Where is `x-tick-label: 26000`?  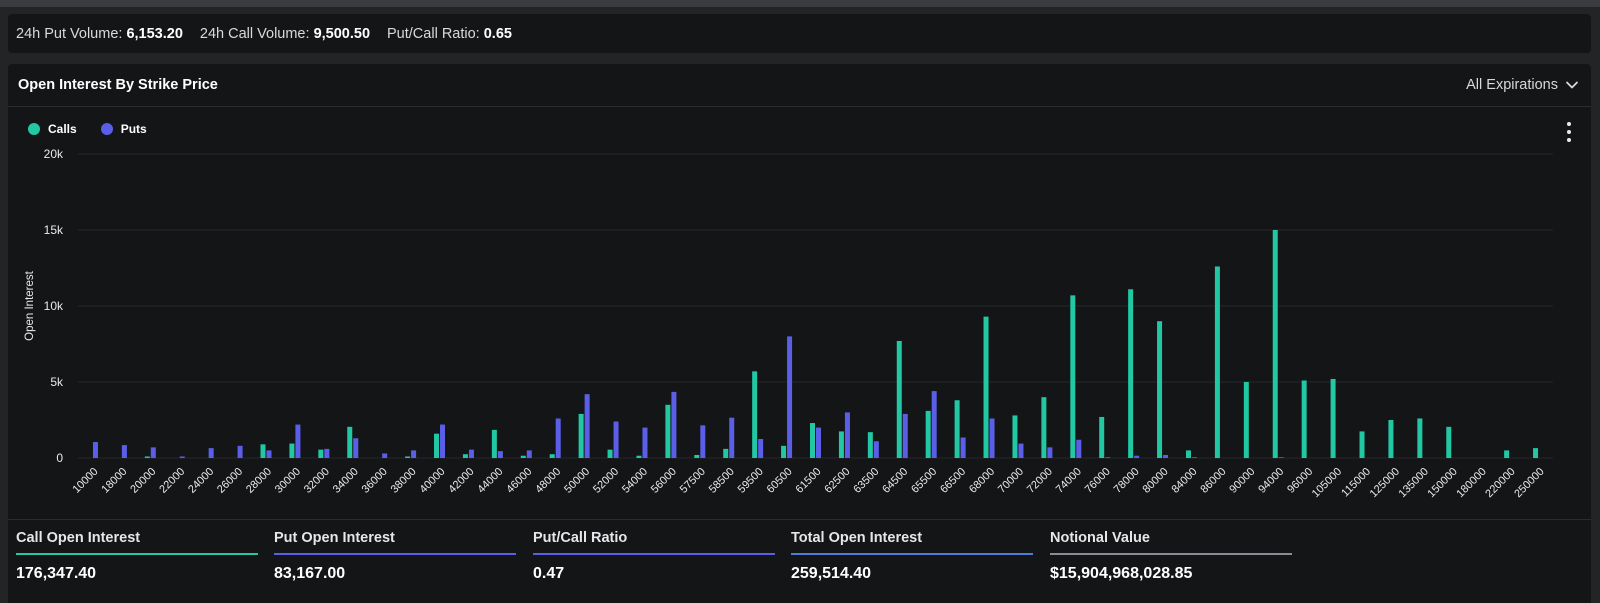
x-tick-label: 26000 is located at coordinates (230, 481).